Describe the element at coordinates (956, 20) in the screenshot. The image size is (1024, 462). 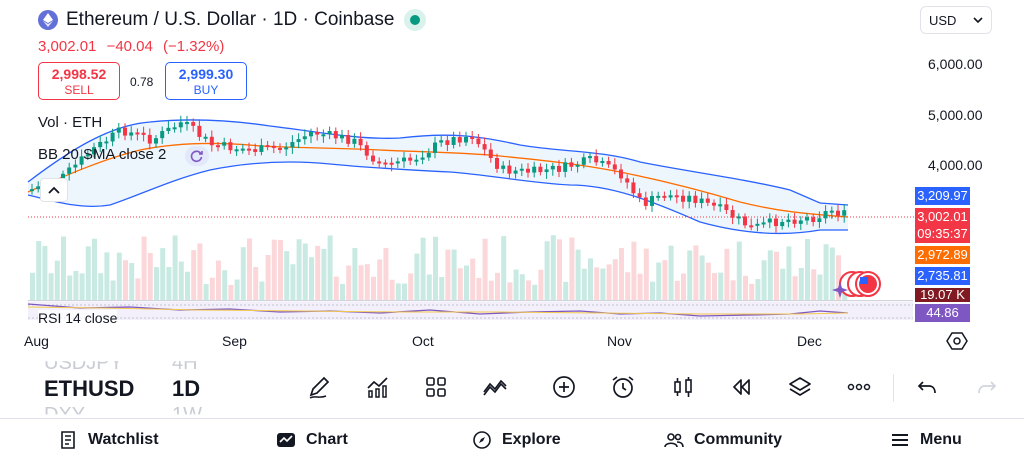
I see `currency-select: USD` at that location.